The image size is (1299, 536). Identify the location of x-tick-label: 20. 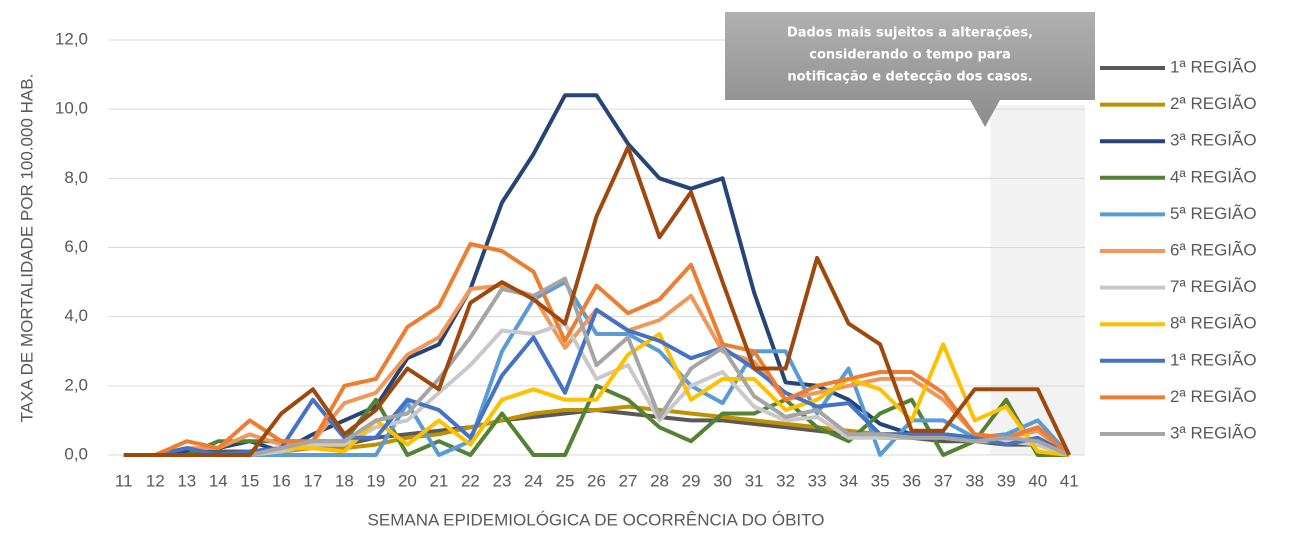
(407, 480).